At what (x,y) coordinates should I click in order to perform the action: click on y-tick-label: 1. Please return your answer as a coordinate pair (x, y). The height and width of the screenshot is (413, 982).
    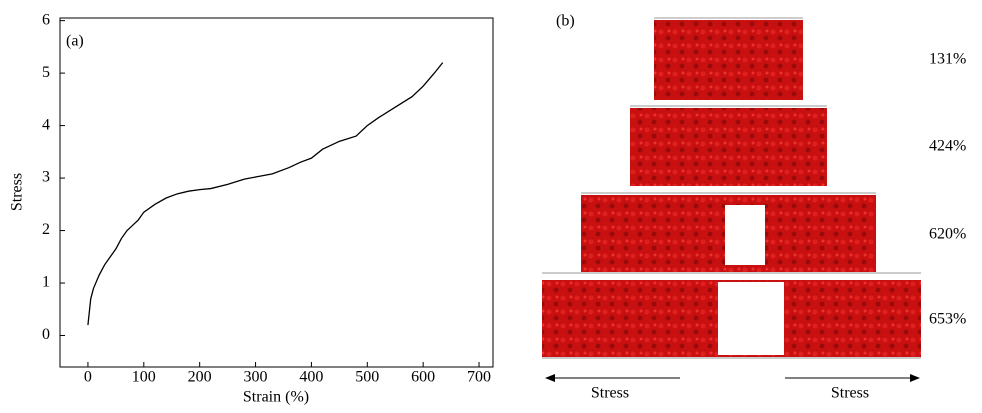
    Looking at the image, I should click on (46, 282).